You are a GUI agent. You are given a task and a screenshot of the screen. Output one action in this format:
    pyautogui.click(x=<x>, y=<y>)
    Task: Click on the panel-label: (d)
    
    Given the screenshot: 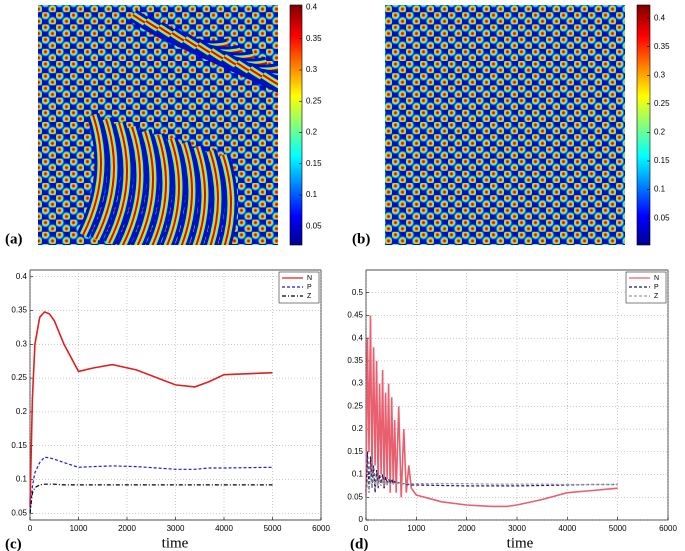 What is the action you would take?
    pyautogui.click(x=359, y=543)
    